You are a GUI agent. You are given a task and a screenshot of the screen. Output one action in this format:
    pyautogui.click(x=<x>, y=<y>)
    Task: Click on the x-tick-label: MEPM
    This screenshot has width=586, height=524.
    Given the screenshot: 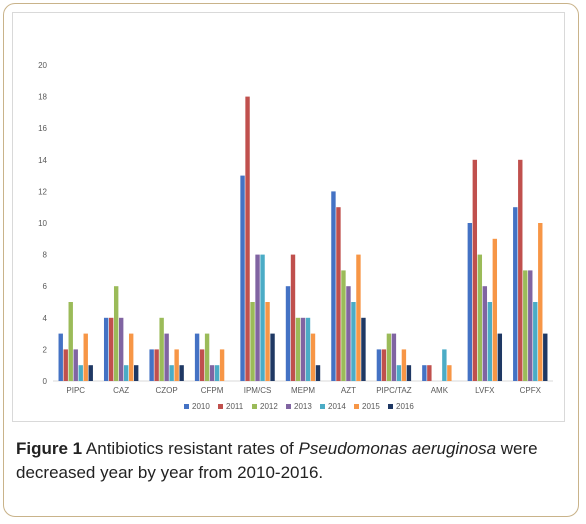 What is the action you would take?
    pyautogui.click(x=303, y=390)
    